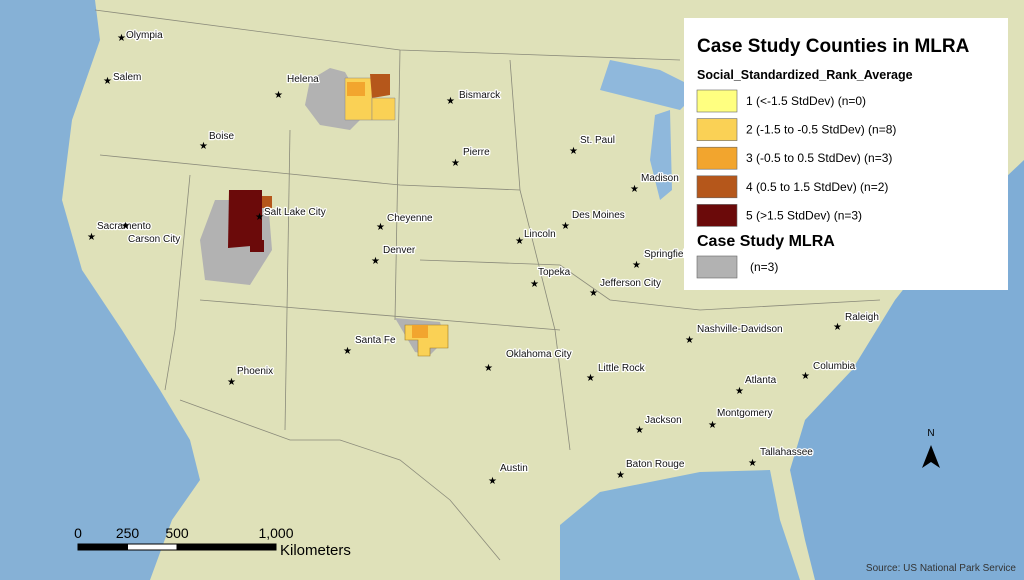  Describe the element at coordinates (295, 212) in the screenshot. I see `city-label: Salt Lake City` at that location.